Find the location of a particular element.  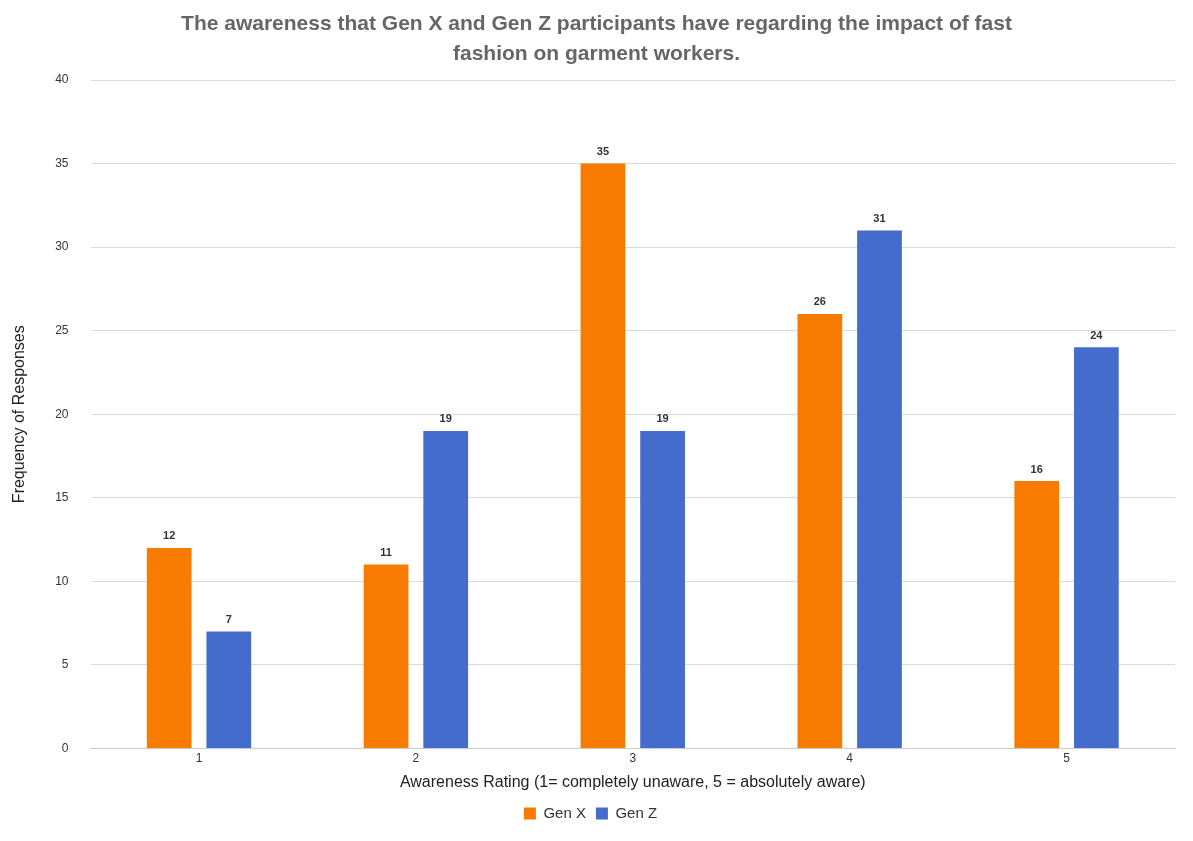

x-tick-label: 3 is located at coordinates (633, 757).